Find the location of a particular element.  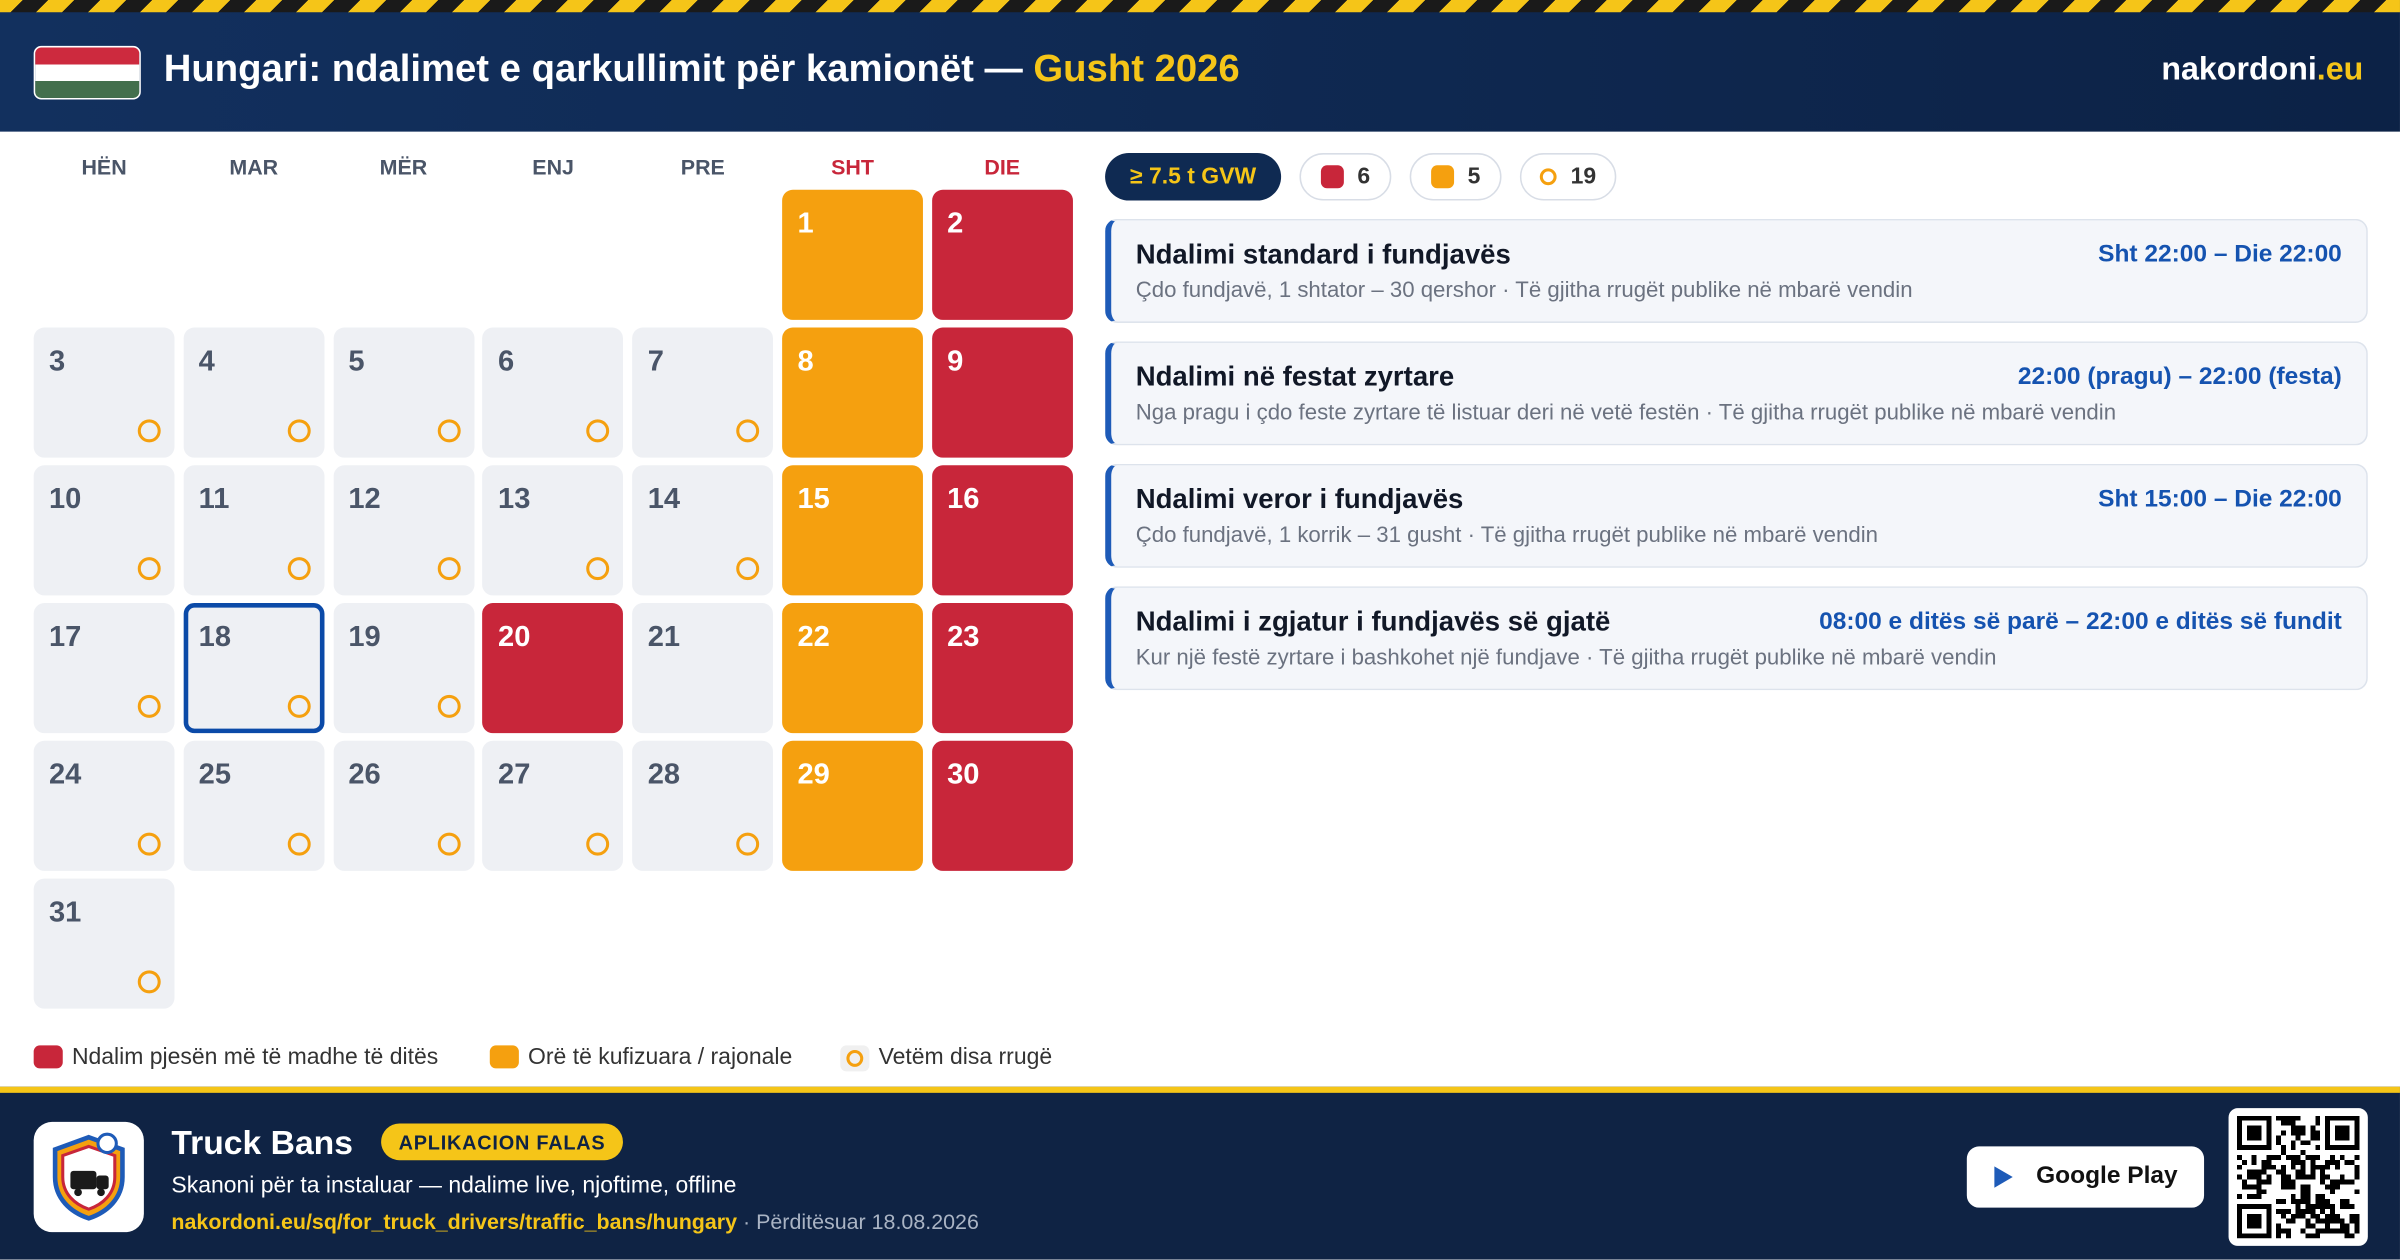

day-cell: 7 is located at coordinates (703, 392).